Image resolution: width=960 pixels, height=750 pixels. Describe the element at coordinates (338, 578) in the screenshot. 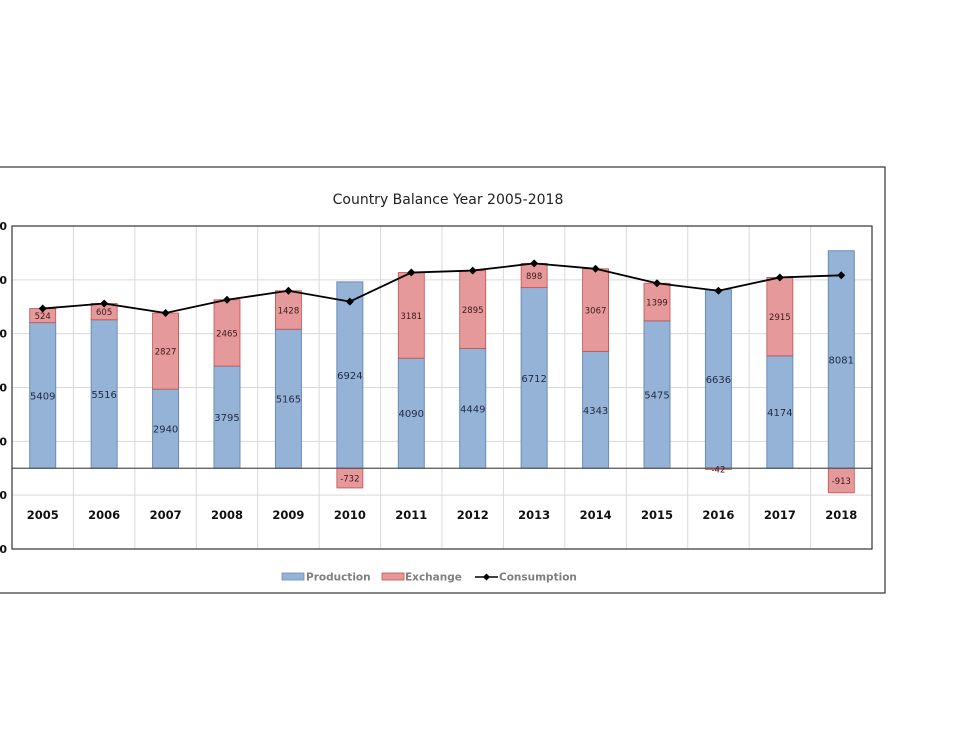

I see `legend-label-production: Production` at that location.